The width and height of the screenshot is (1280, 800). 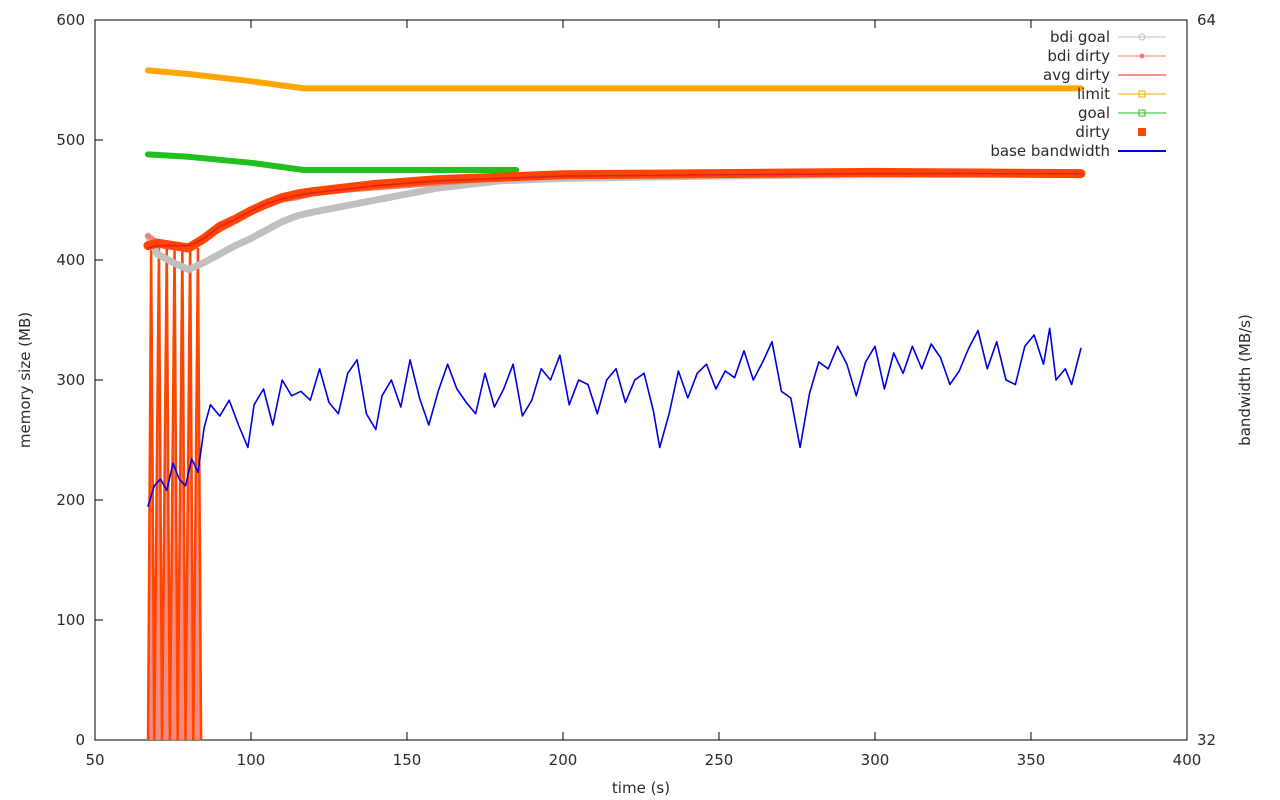 What do you see at coordinates (1142, 113) in the screenshot?
I see `legend-marker-goal` at bounding box center [1142, 113].